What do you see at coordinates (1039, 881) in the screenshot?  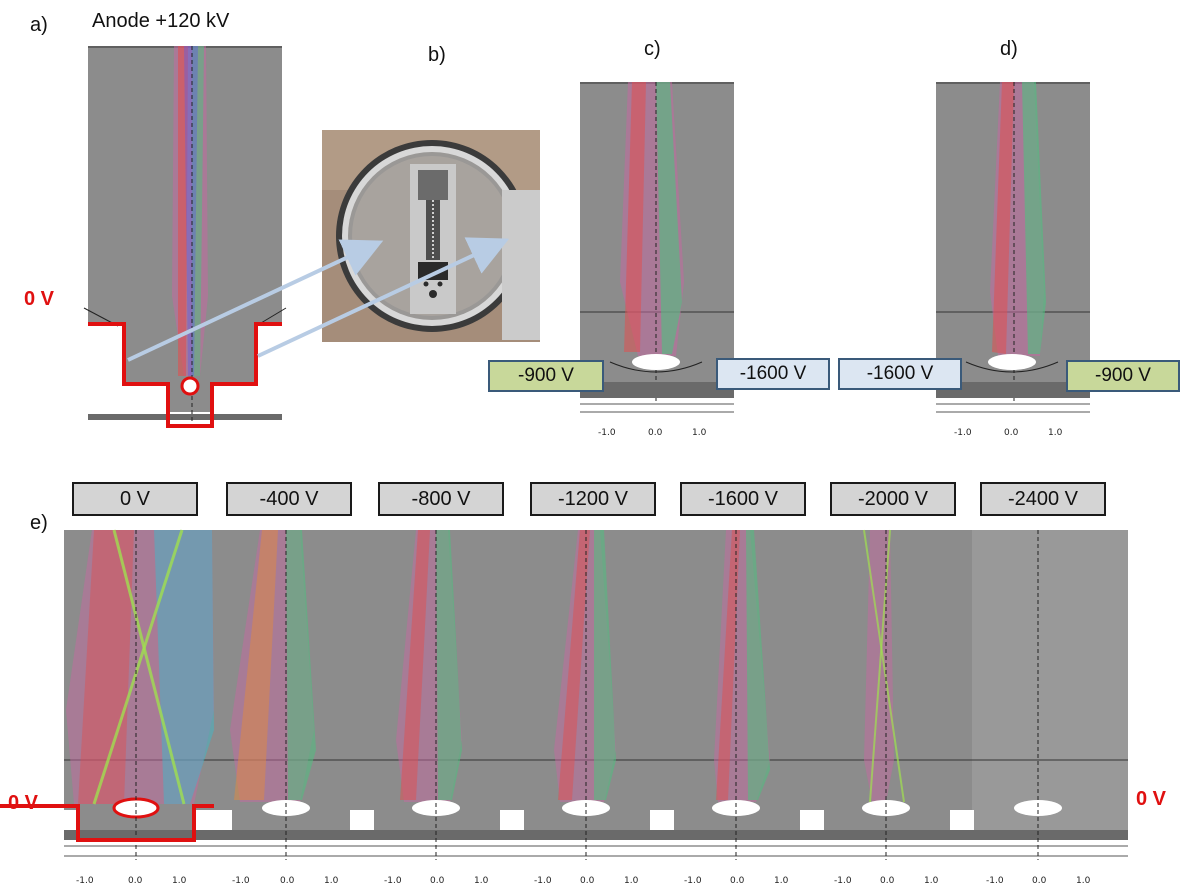 I see `panel-e-tick-7b: 0.0` at bounding box center [1039, 881].